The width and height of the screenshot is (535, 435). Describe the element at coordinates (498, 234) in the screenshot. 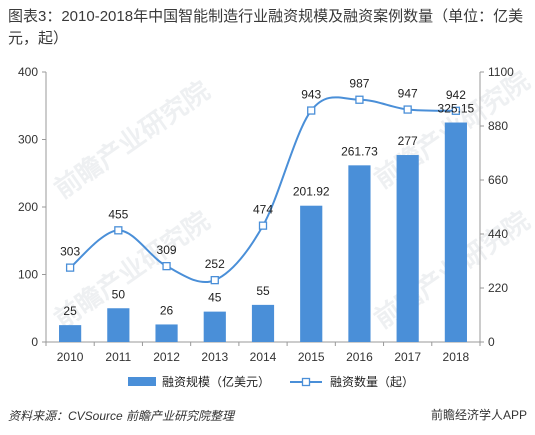

I see `right-tick-label: 440` at that location.